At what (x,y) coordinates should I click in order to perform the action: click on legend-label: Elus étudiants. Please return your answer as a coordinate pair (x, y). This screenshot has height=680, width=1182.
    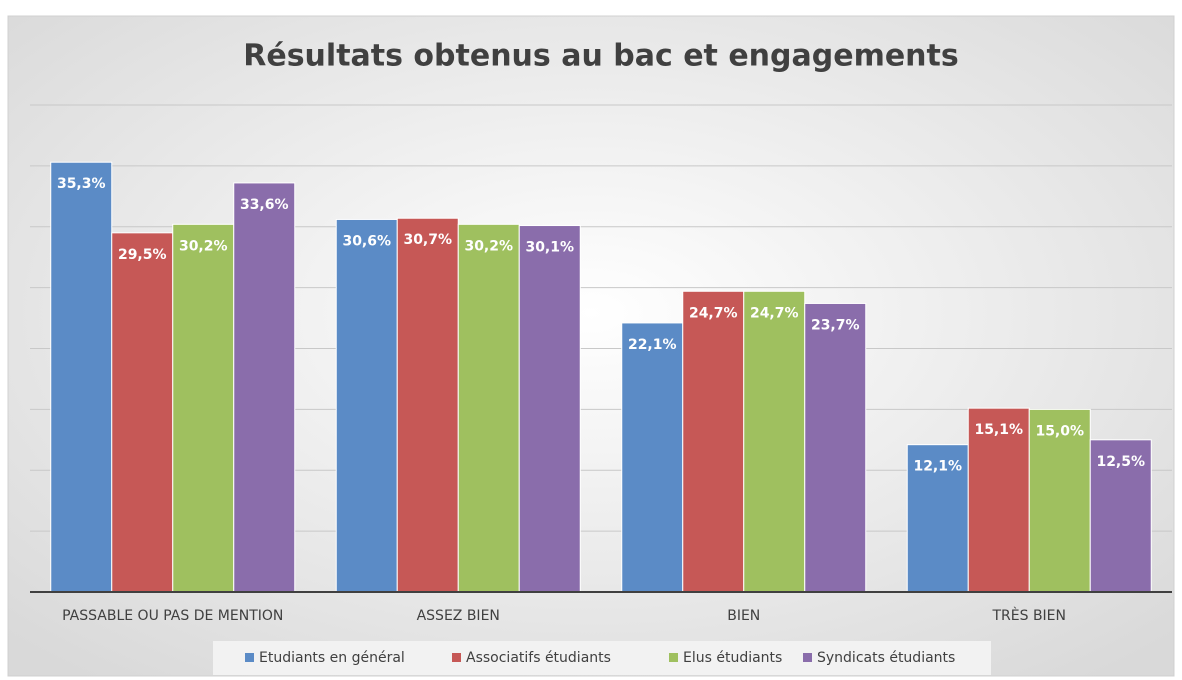
    Looking at the image, I should click on (732, 658).